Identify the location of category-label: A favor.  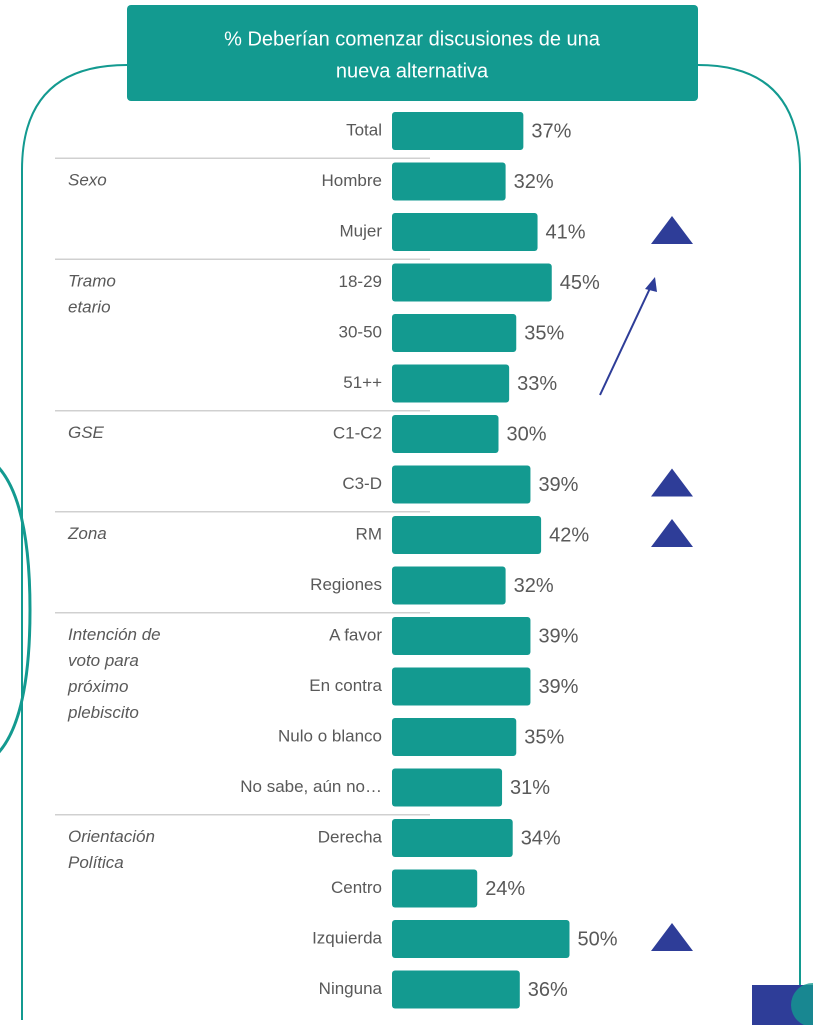
(355, 634).